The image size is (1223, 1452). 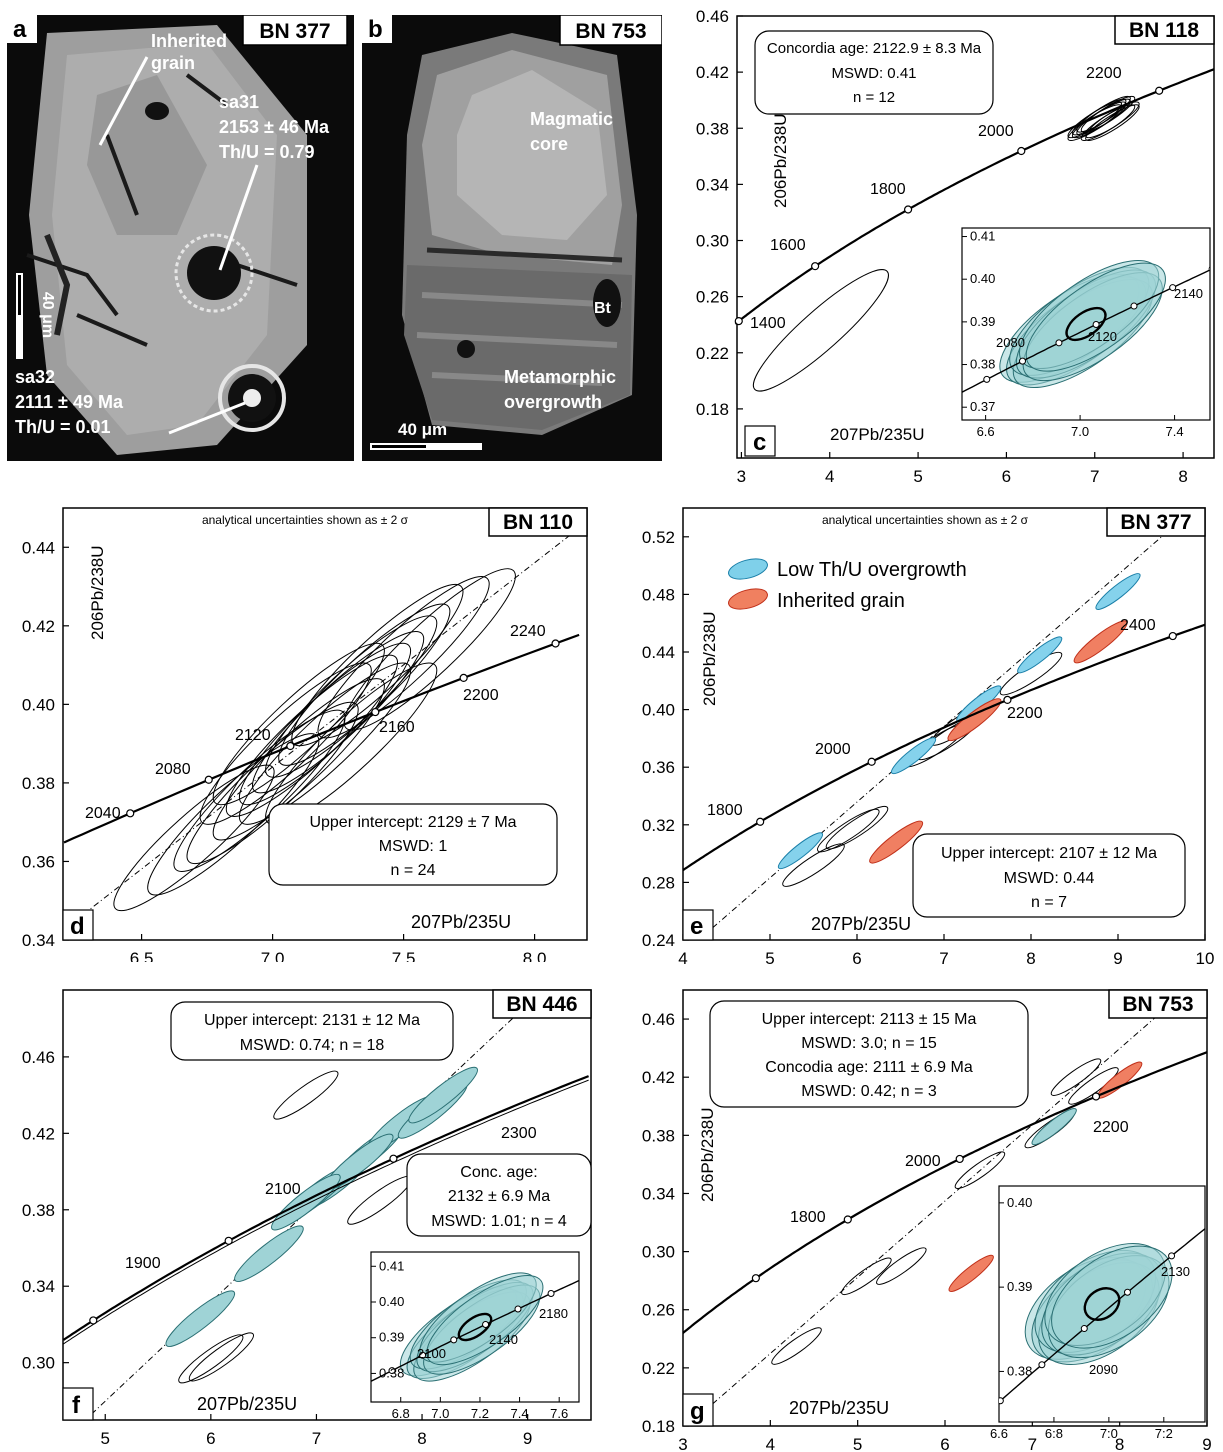 I want to click on result-box-f, so click(x=312, y=1031).